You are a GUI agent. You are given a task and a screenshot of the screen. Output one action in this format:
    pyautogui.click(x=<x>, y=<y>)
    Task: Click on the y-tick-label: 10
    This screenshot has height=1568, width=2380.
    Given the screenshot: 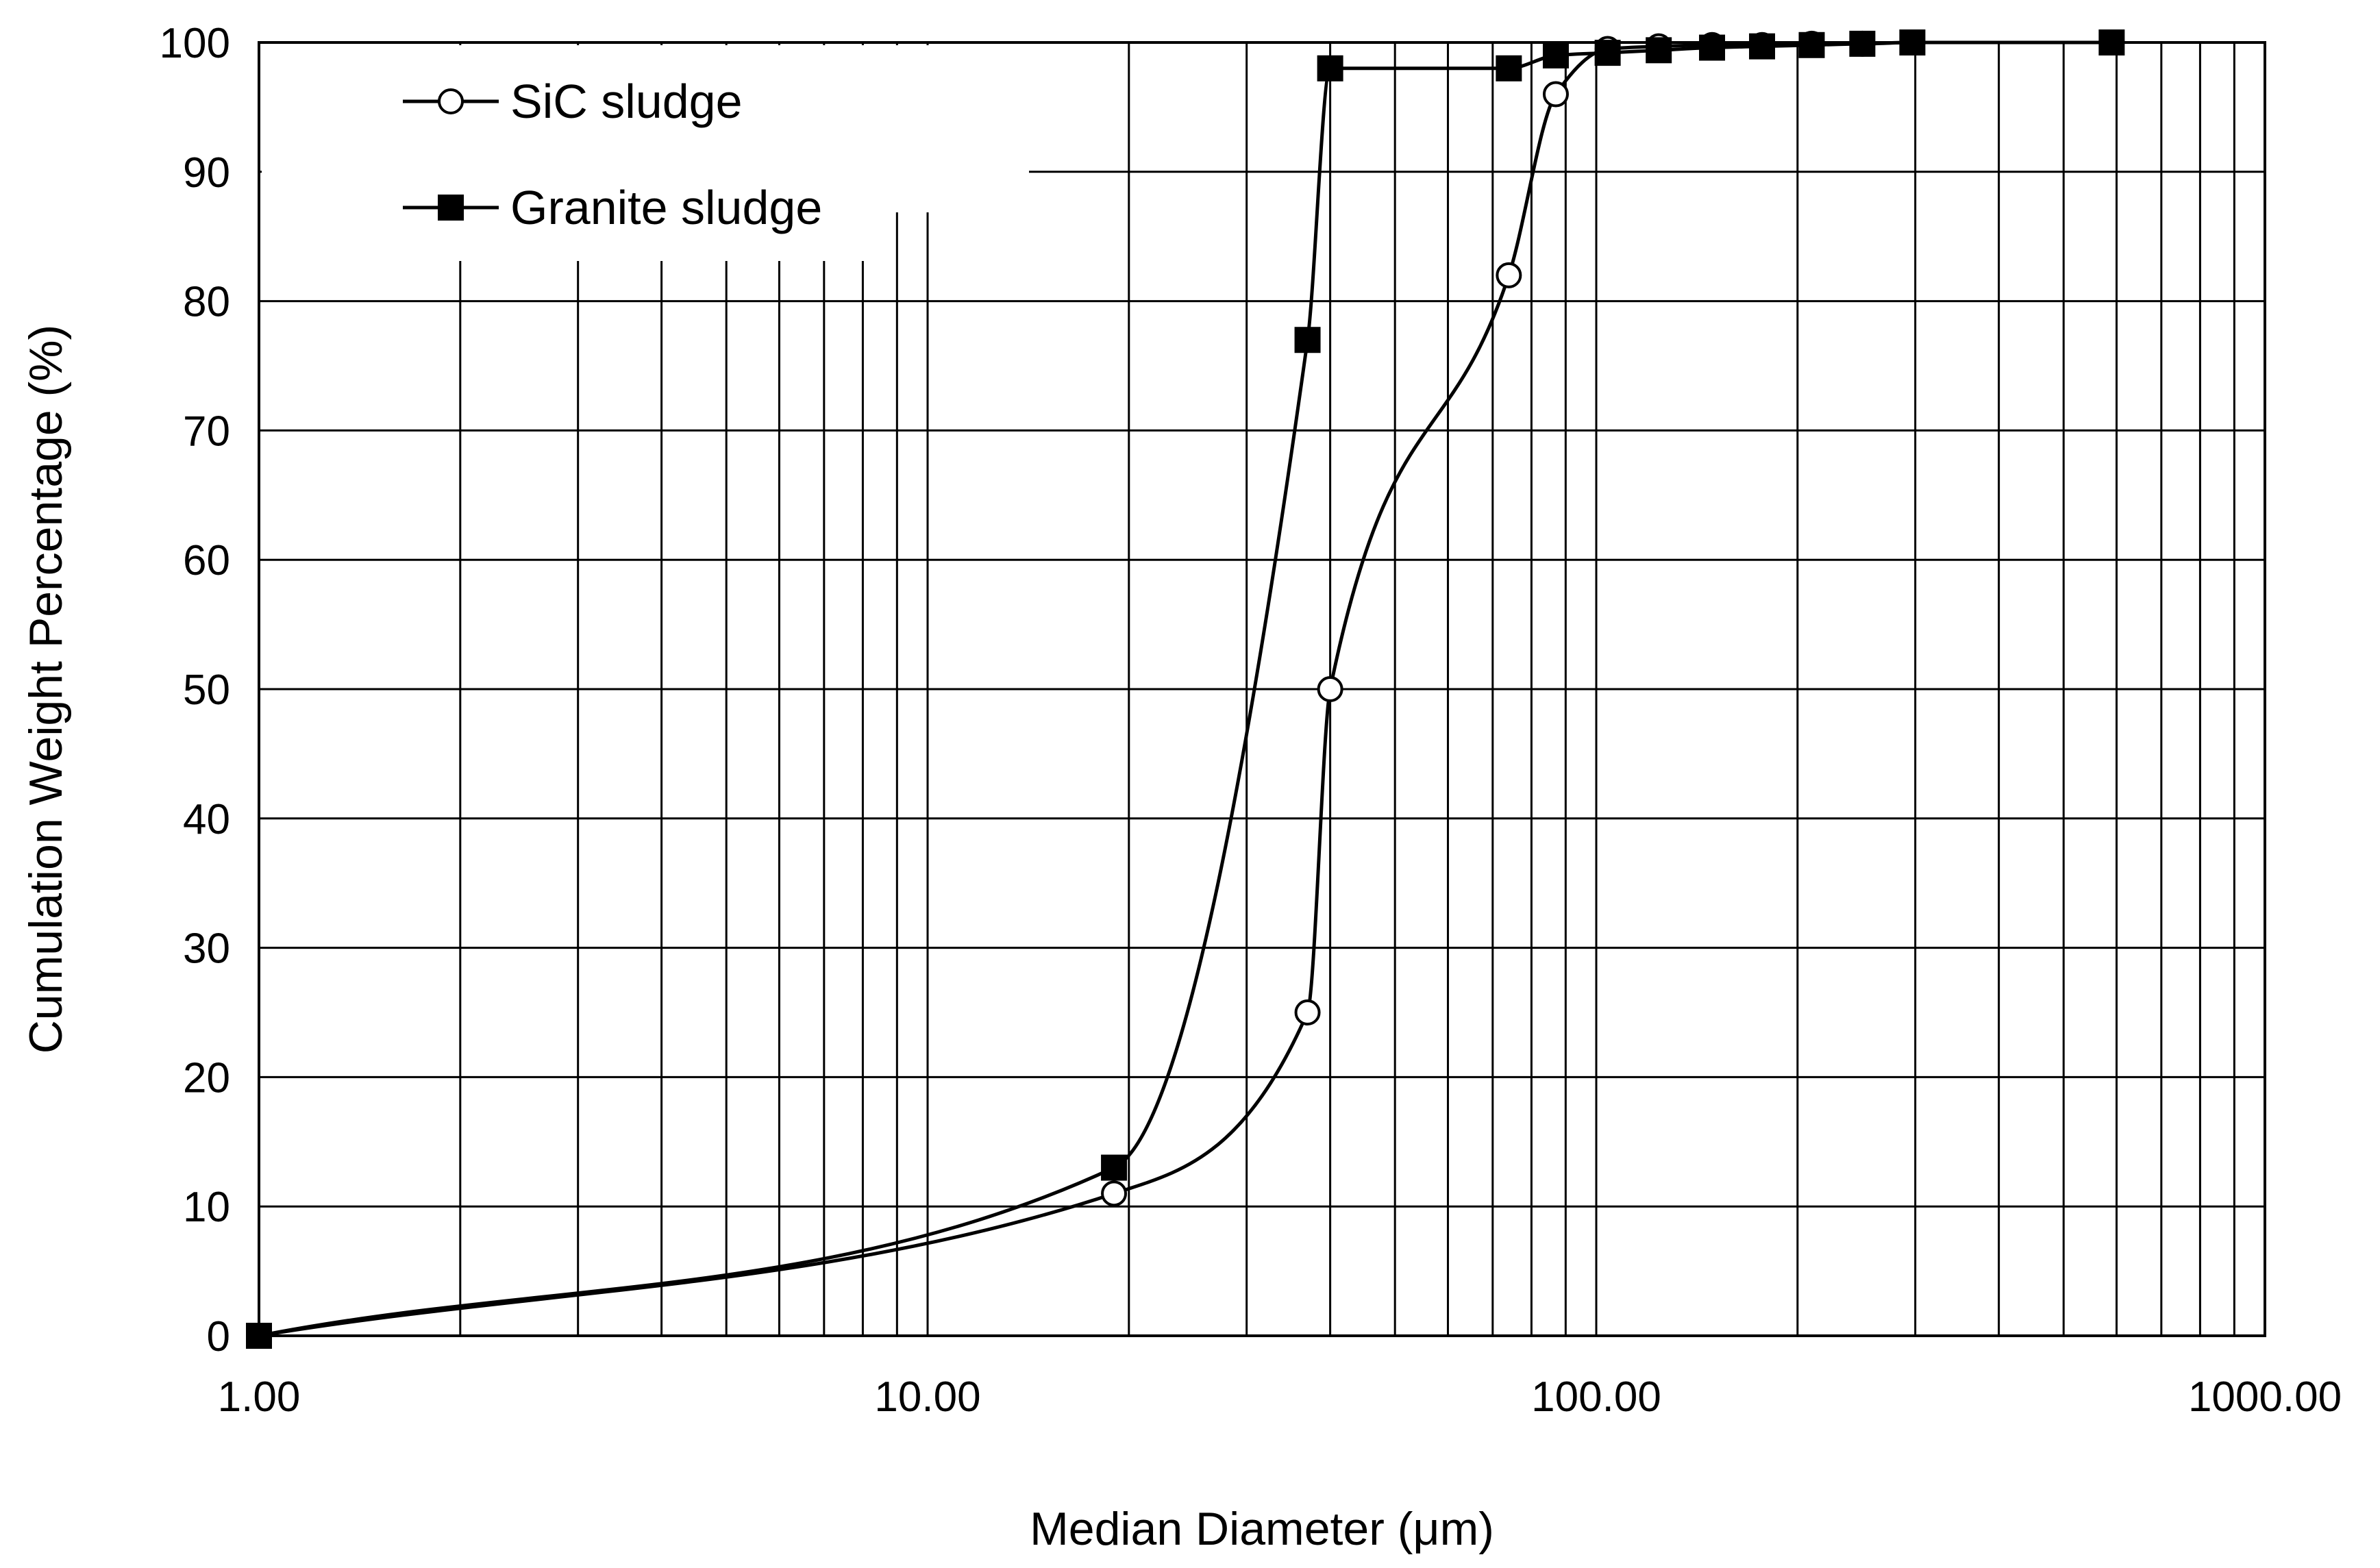 What is the action you would take?
    pyautogui.click(x=206, y=1207)
    